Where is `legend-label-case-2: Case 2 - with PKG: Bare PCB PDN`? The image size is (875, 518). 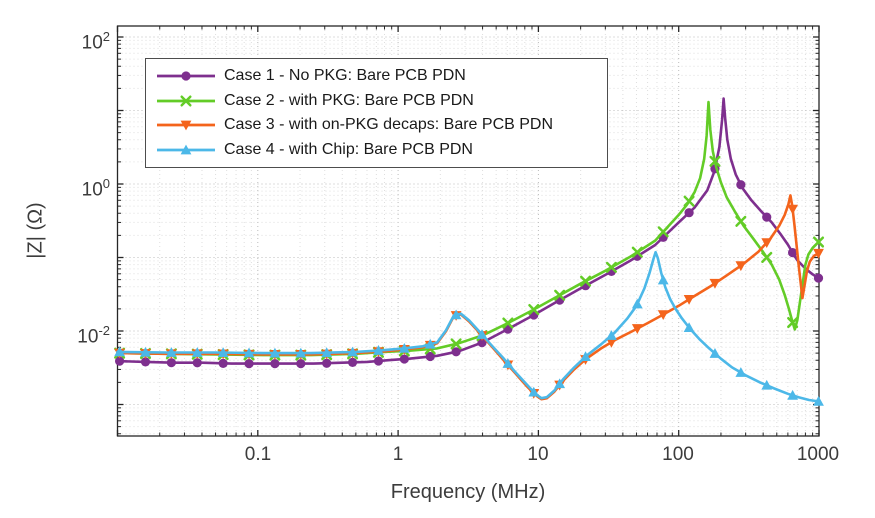 legend-label-case-2: Case 2 - with PKG: Bare PCB PDN is located at coordinates (349, 100).